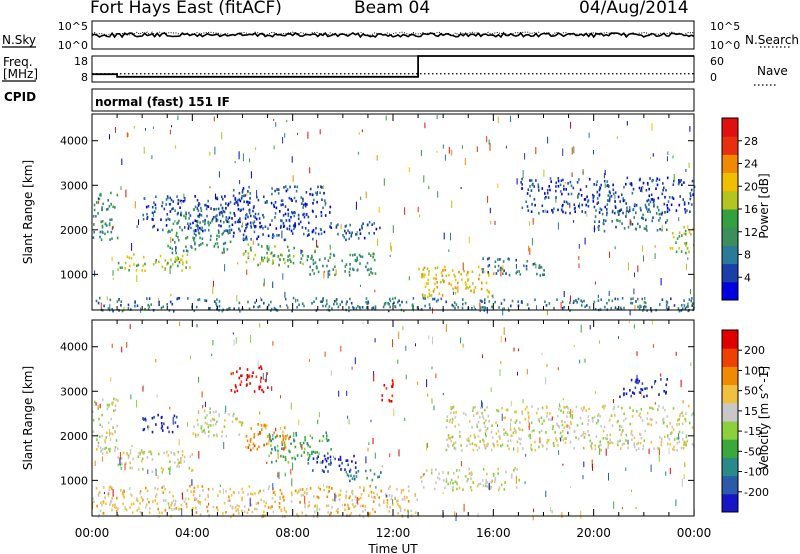 The width and height of the screenshot is (800, 554). What do you see at coordinates (730, 127) in the screenshot?
I see `colorbar-swatch` at bounding box center [730, 127].